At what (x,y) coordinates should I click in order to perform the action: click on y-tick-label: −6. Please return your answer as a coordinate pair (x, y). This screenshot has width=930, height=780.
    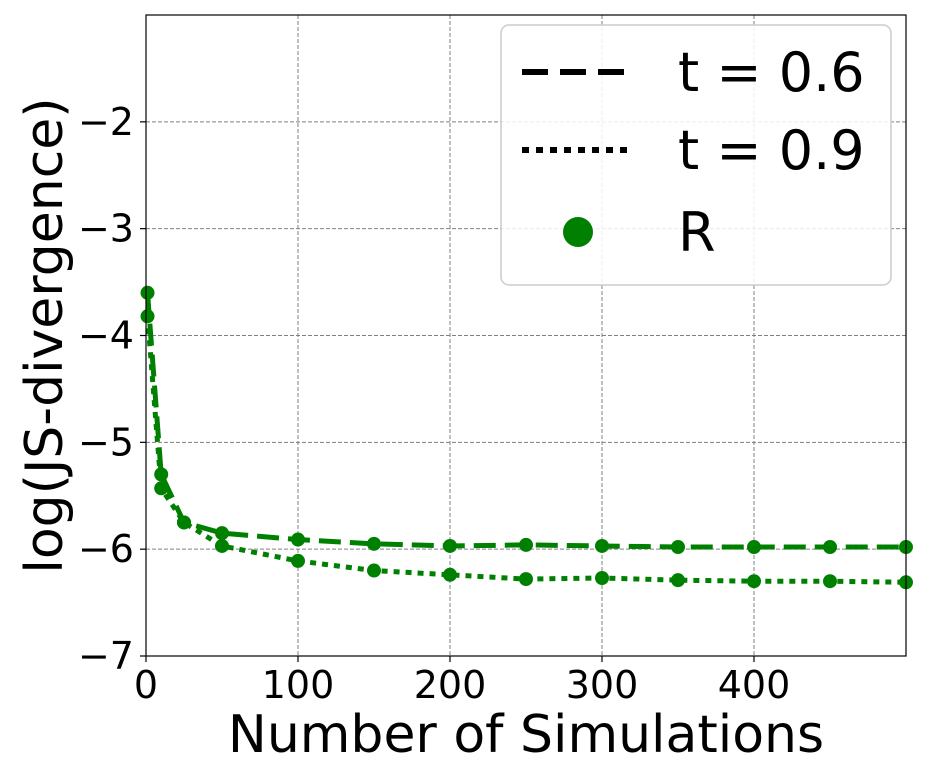
    Looking at the image, I should click on (106, 549).